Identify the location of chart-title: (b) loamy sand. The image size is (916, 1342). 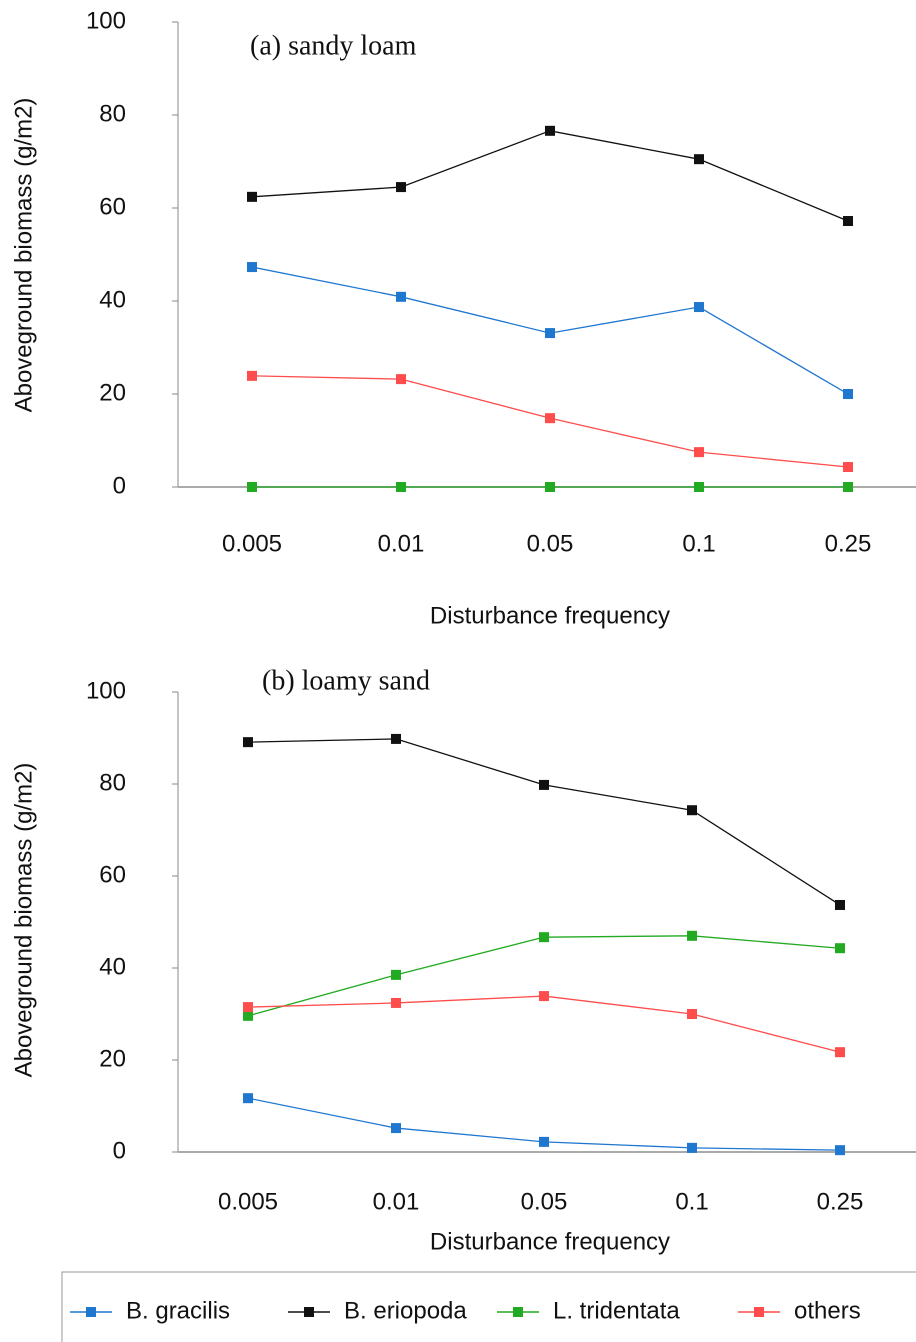
(346, 680).